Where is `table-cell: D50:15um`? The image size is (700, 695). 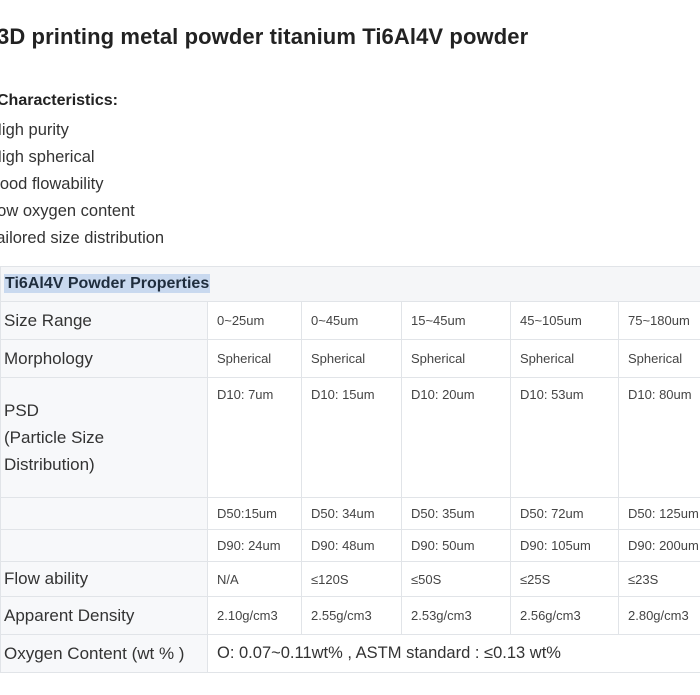
table-cell: D50:15um is located at coordinates (254, 513).